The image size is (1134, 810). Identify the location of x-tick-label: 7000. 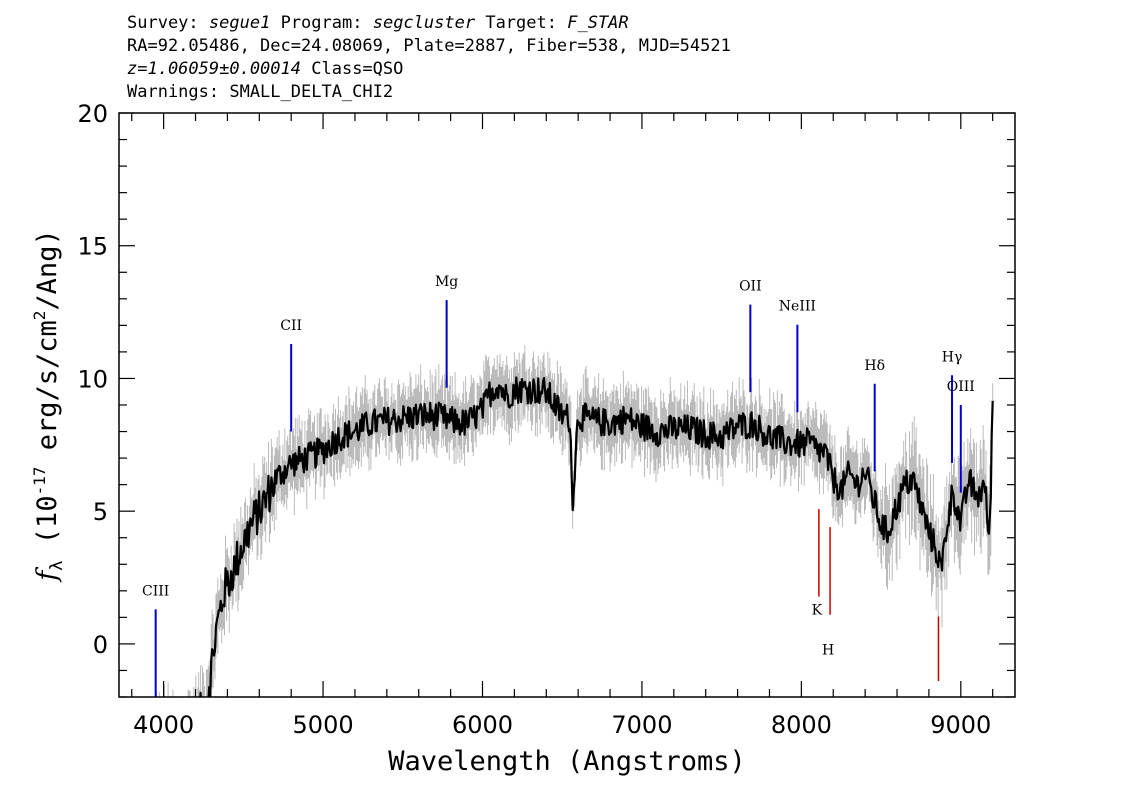
(641, 725).